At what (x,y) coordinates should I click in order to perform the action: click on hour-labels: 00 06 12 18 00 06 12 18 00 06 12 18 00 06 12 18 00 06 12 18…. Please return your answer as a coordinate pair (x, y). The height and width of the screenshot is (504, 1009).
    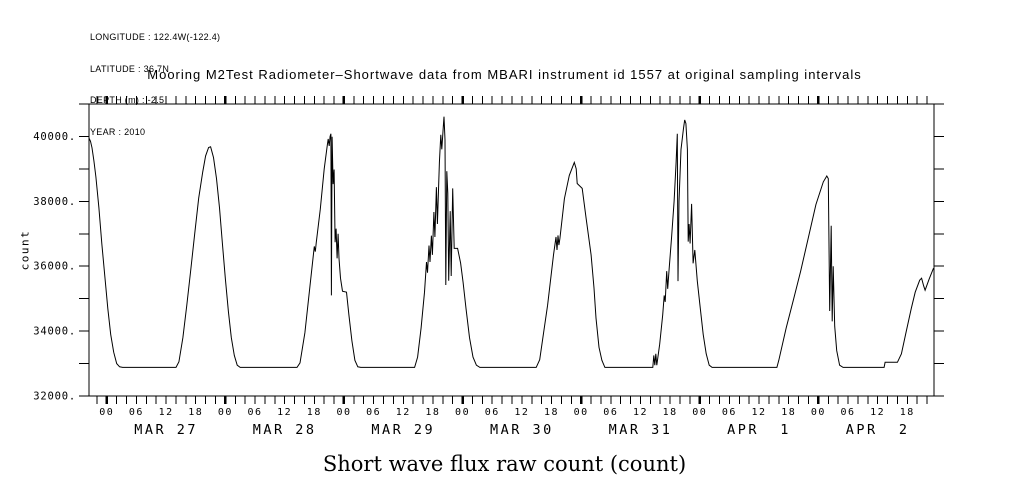
    Looking at the image, I should click on (507, 412).